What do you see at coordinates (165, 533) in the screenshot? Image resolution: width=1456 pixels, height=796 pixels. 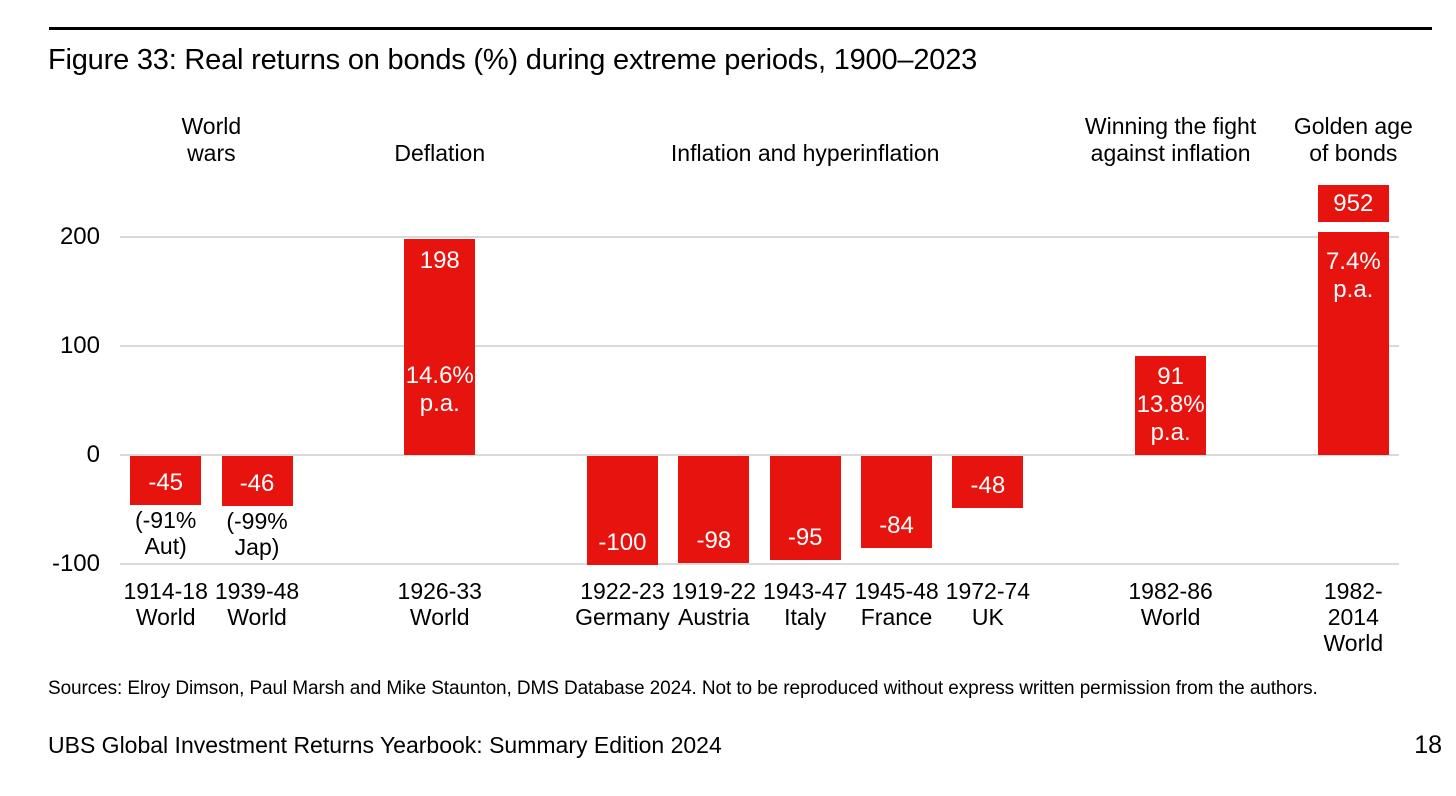 I see `bar-footnote-label: (-91% Aut)` at bounding box center [165, 533].